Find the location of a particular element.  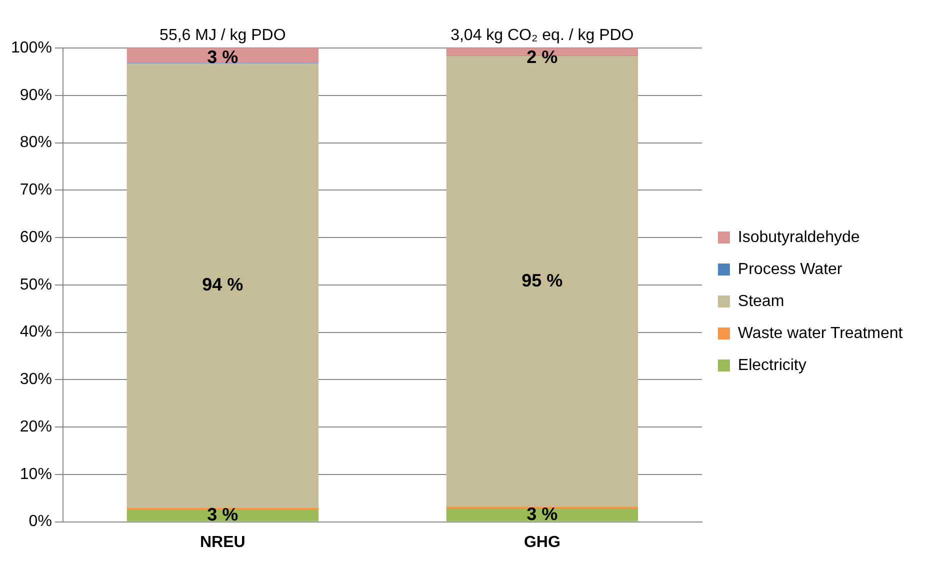

legend-label: Process Water is located at coordinates (790, 269).